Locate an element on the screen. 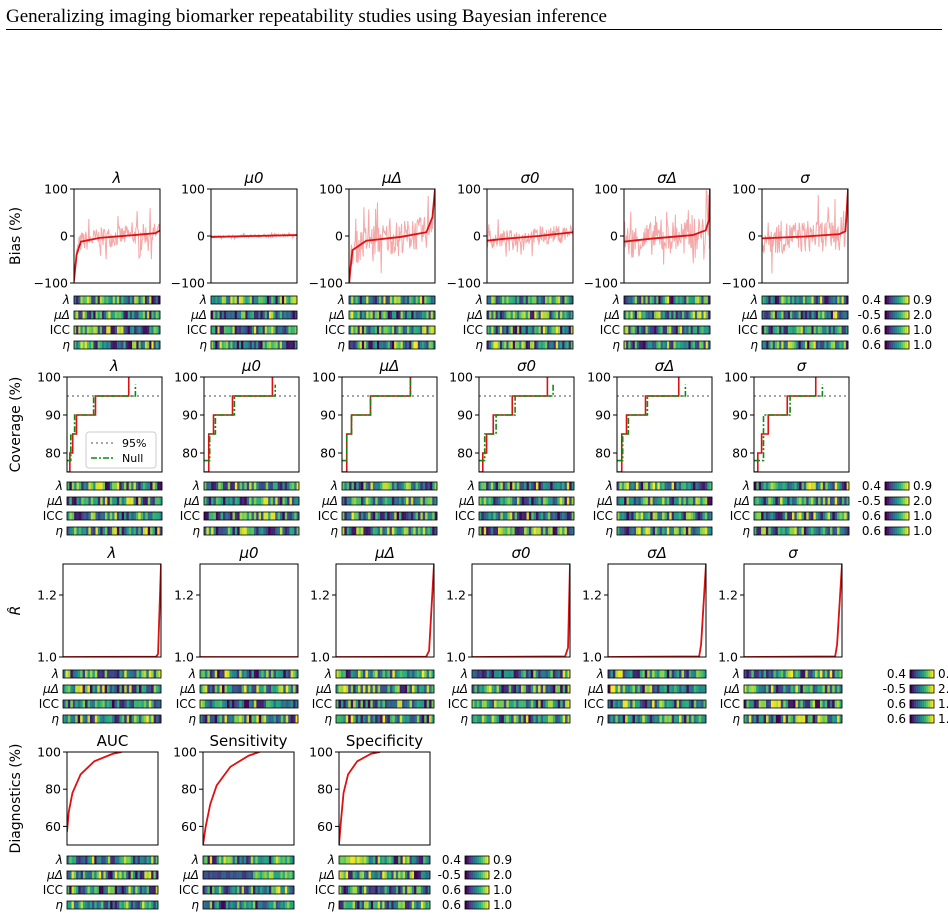 The height and width of the screenshot is (919, 948). ytick-label: 90 is located at coordinates (740, 415).